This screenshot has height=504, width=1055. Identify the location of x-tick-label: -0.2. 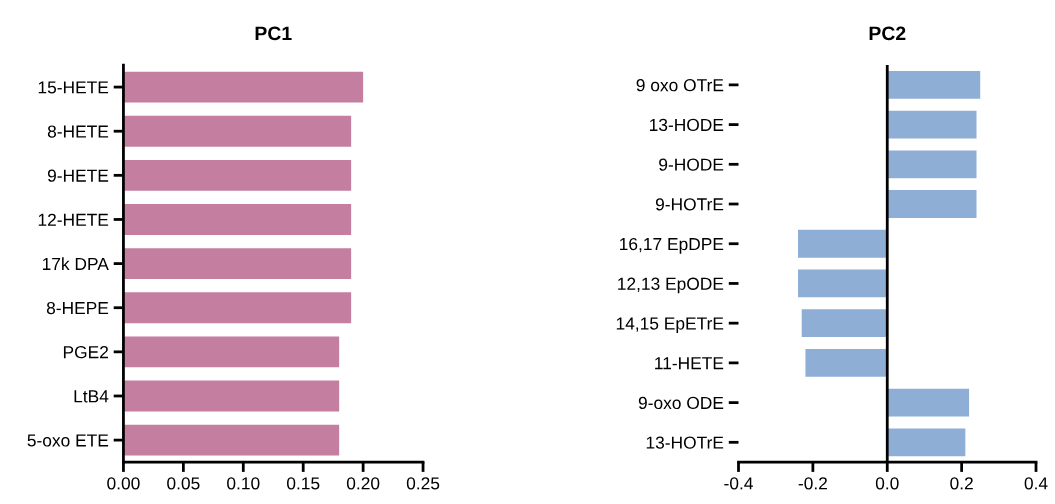
(812, 483).